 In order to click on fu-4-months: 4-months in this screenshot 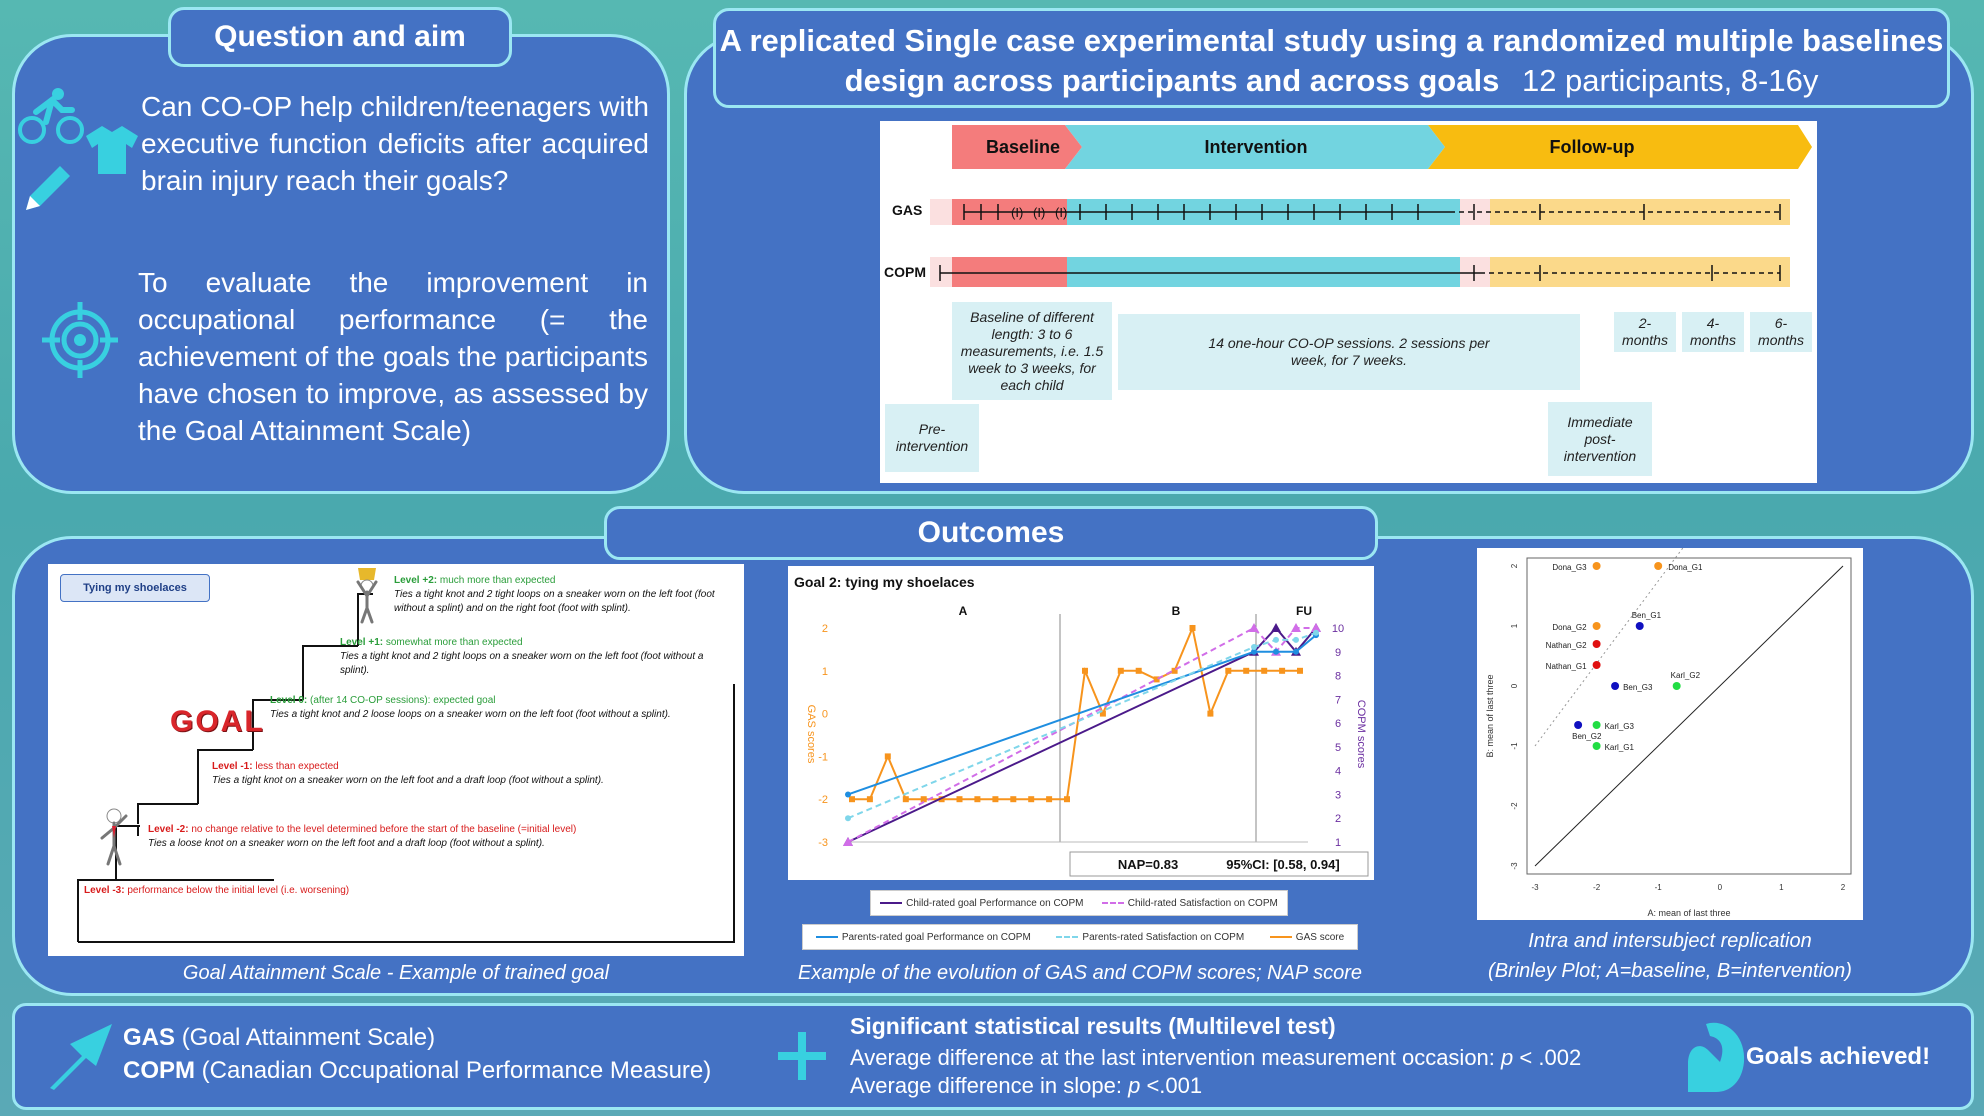, I will do `click(1713, 332)`.